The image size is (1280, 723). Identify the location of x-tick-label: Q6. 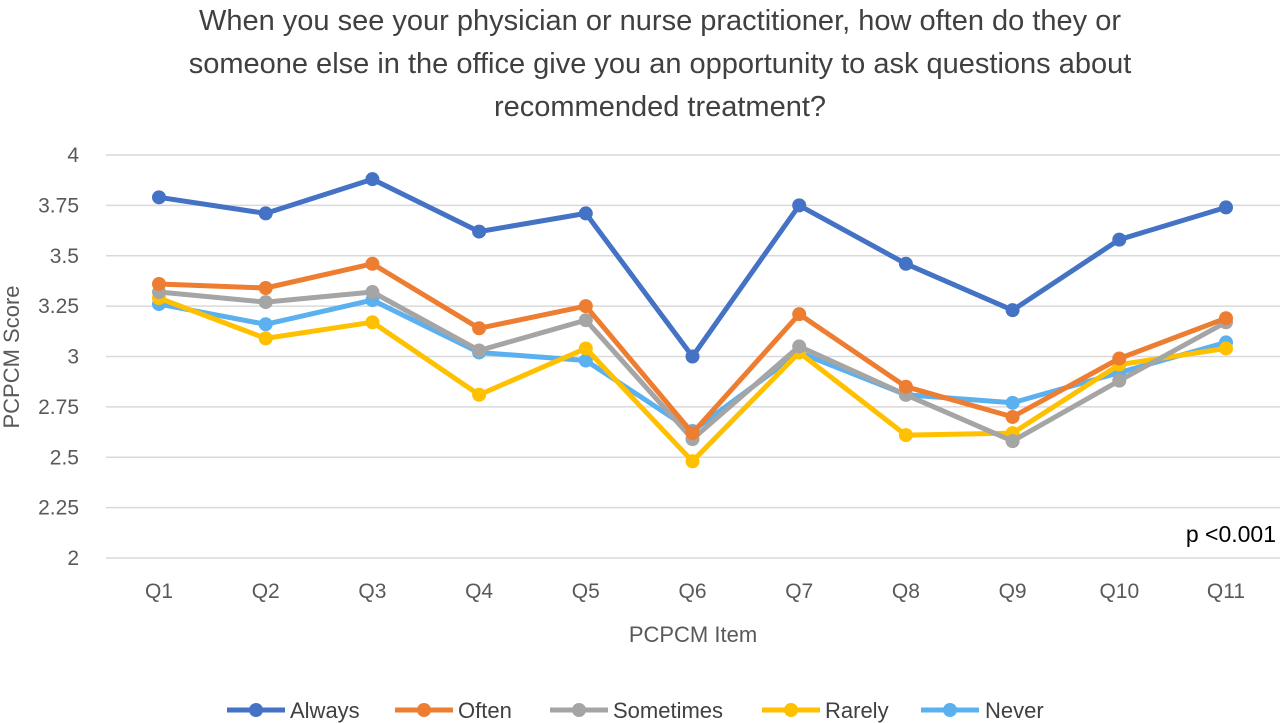
(692, 591).